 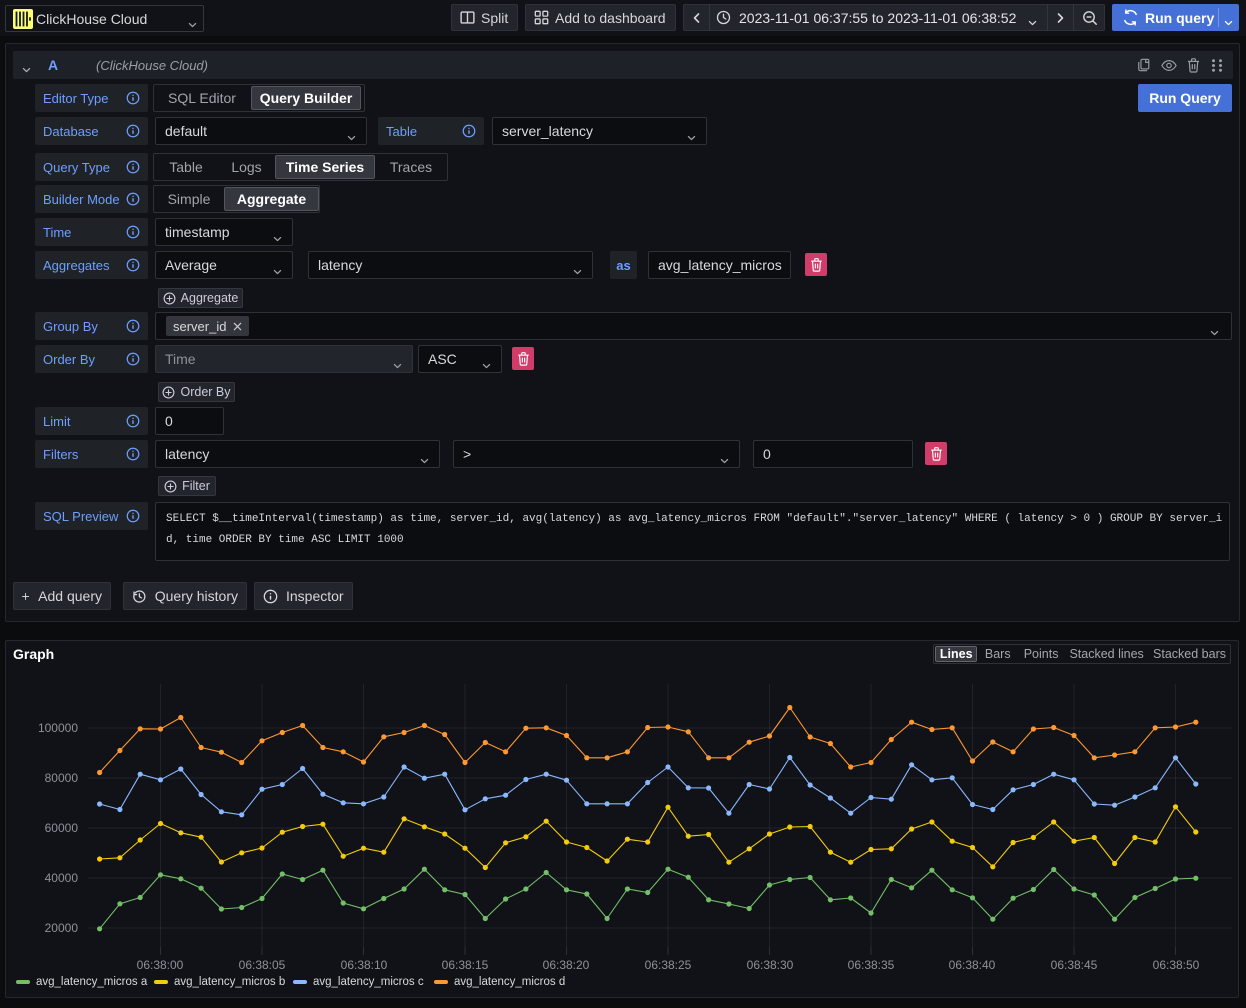 What do you see at coordinates (58, 728) in the screenshot?
I see `svg-text: 100000` at bounding box center [58, 728].